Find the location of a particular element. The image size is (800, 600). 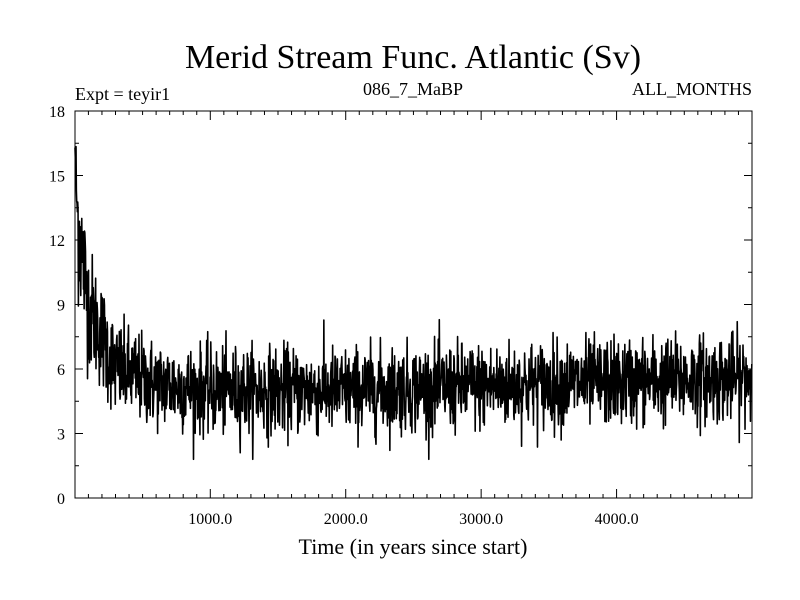

chart-title: Merid Stream Func. Atlantic (Sv) is located at coordinates (413, 57).